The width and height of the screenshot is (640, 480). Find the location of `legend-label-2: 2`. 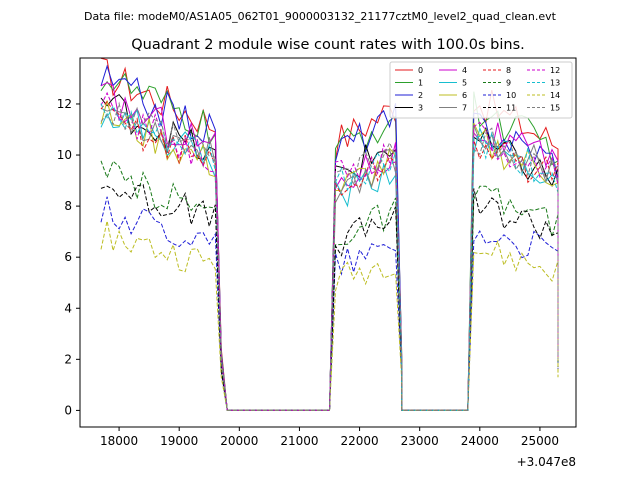

legend-label-2: 2 is located at coordinates (420, 95).